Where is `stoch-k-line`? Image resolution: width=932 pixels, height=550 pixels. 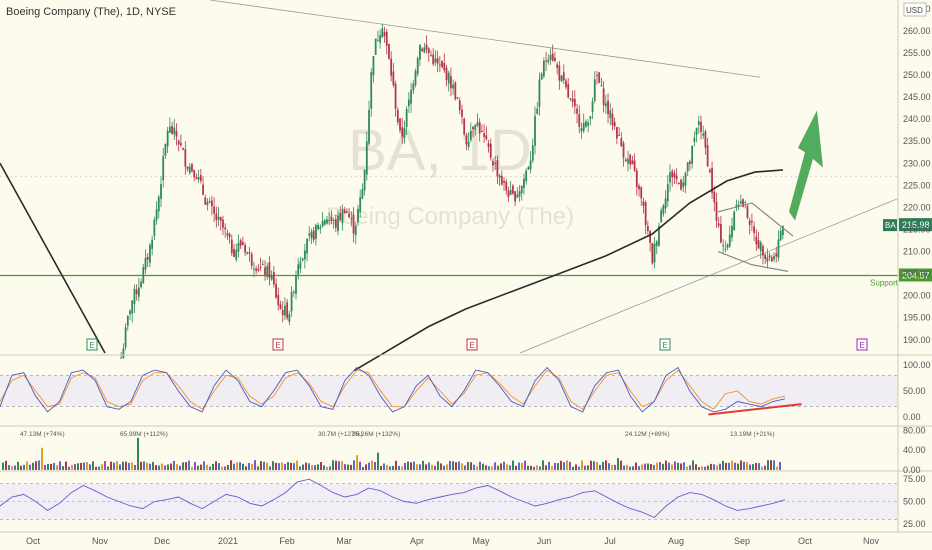 stoch-k-line is located at coordinates (393, 389).